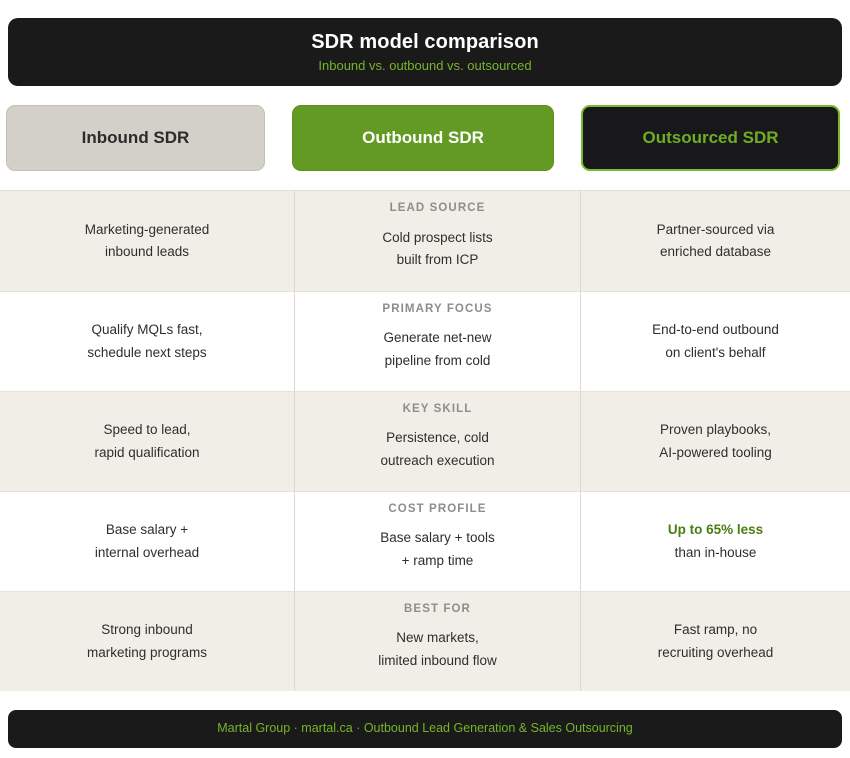 The image size is (850, 758). What do you see at coordinates (437, 509) in the screenshot?
I see `row-label: COST PROFILE` at bounding box center [437, 509].